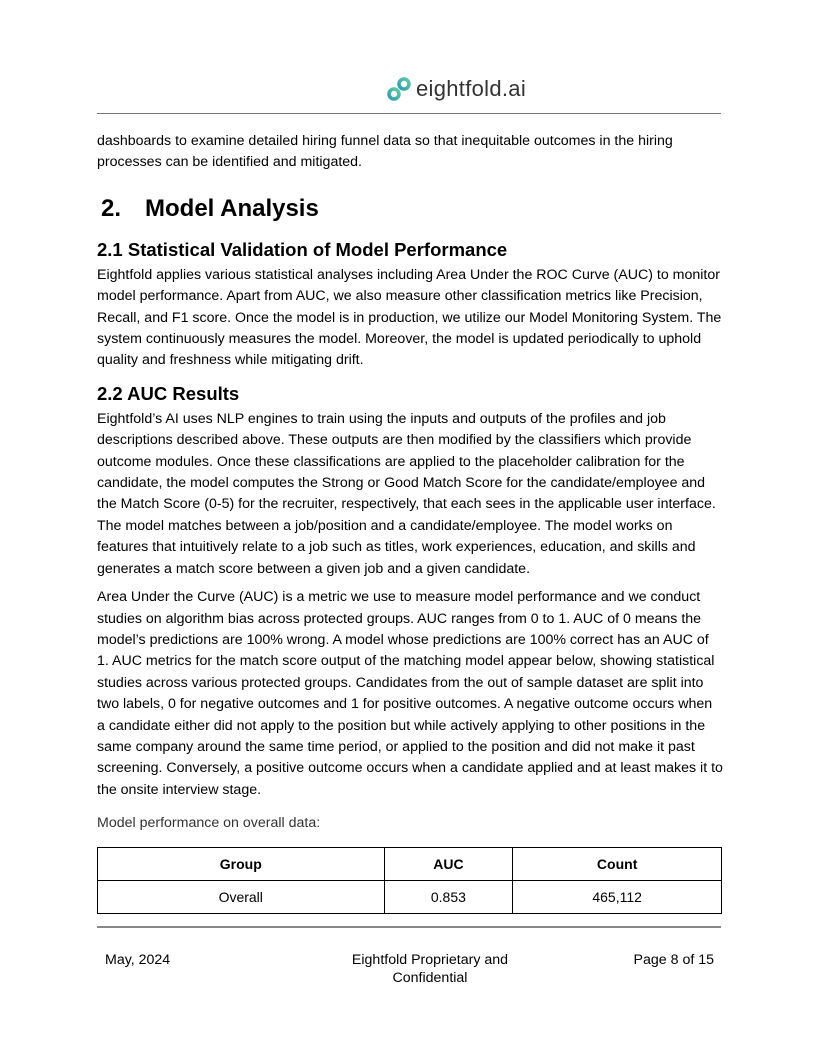  Describe the element at coordinates (471, 88) in the screenshot. I see `logo-text: eightfold.ai` at that location.